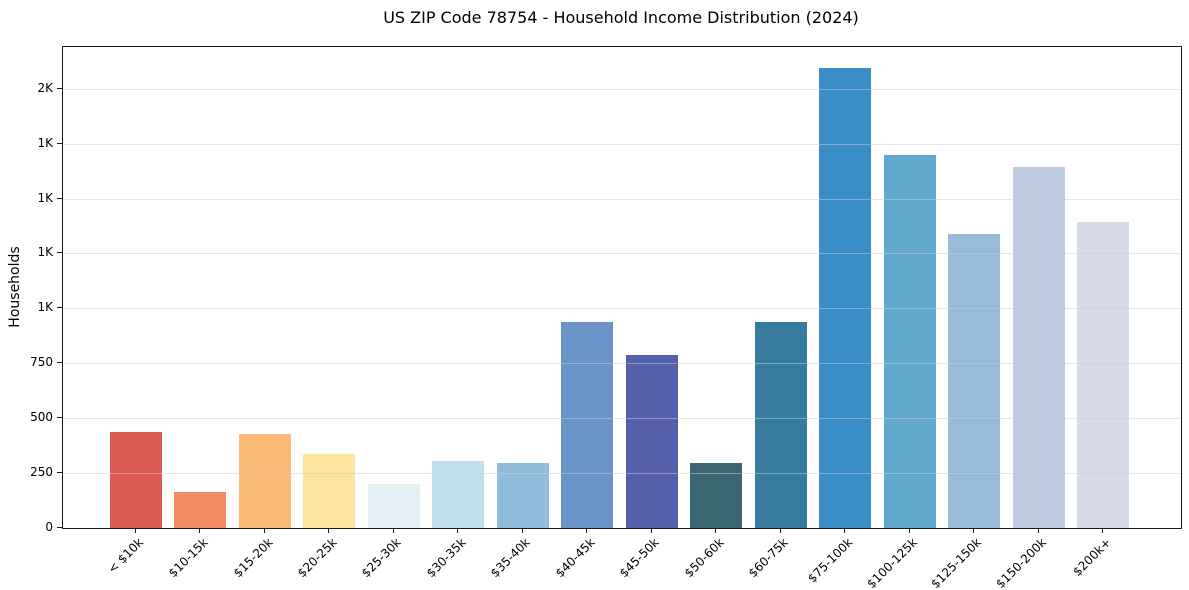 Image resolution: width=1189 pixels, height=590 pixels. Describe the element at coordinates (639, 558) in the screenshot. I see `x-tick-label-8: $45-50k` at that location.